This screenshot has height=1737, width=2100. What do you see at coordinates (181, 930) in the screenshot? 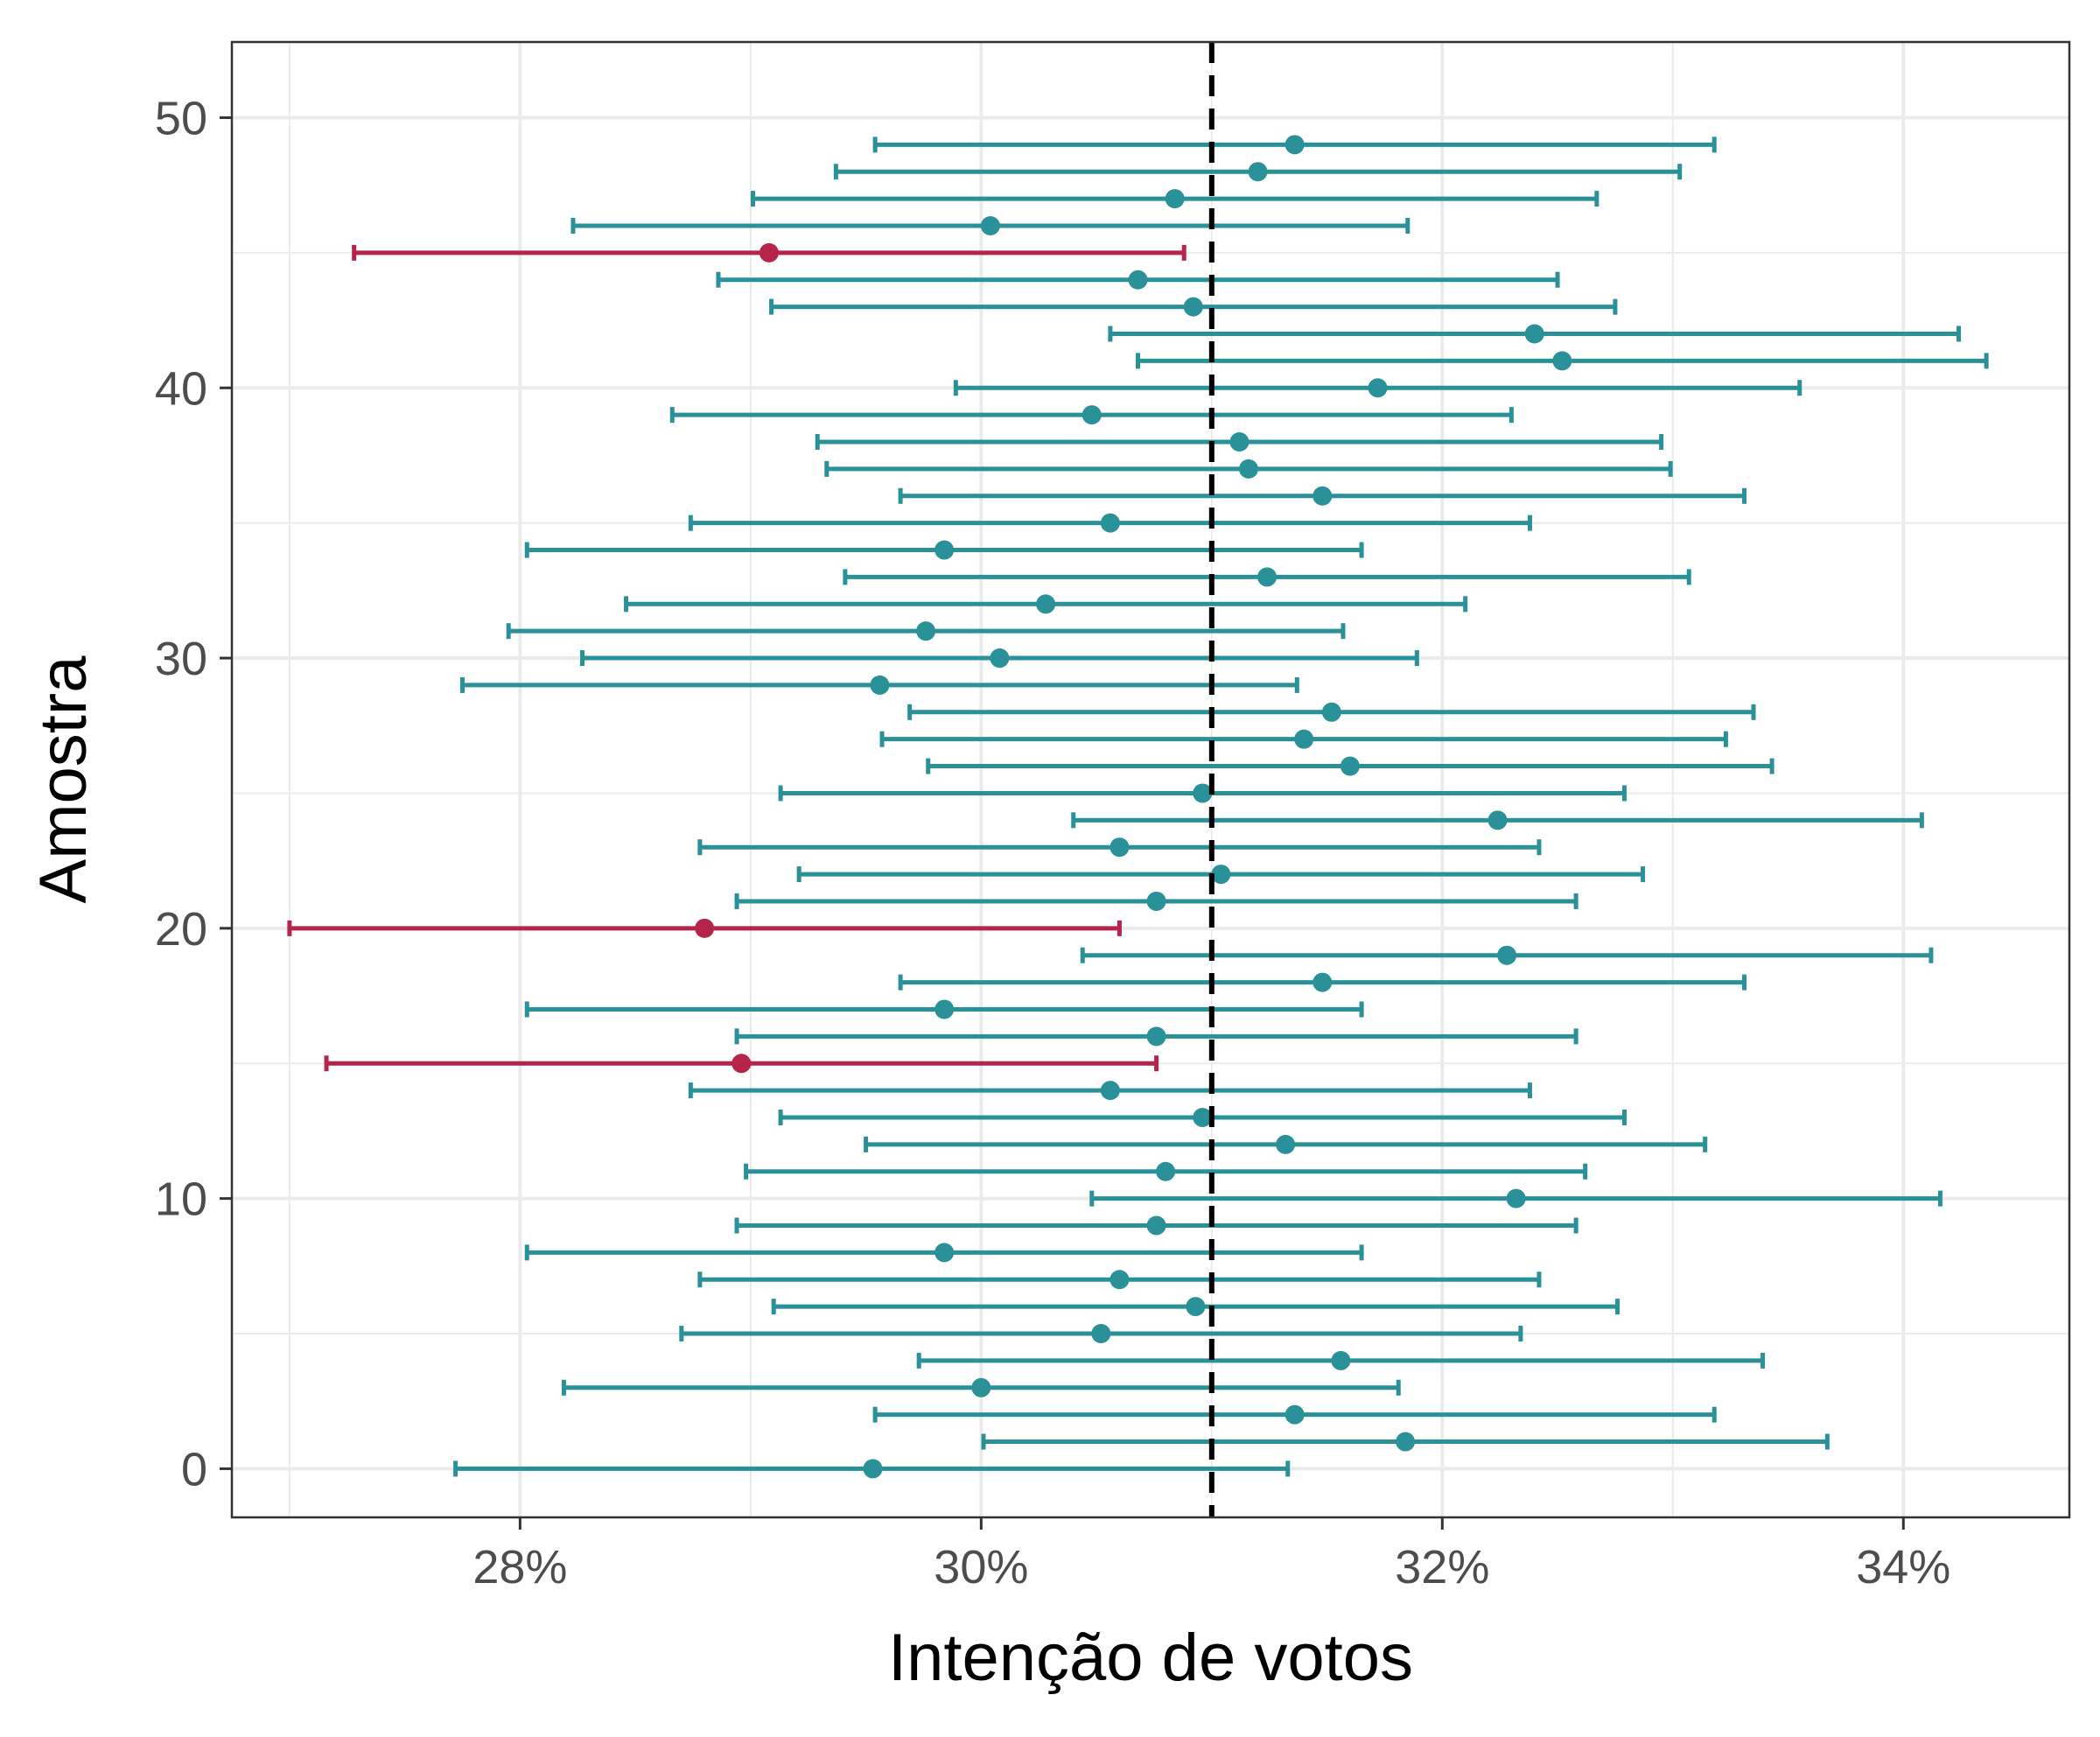
I see `y-tick-label: 20` at bounding box center [181, 930].